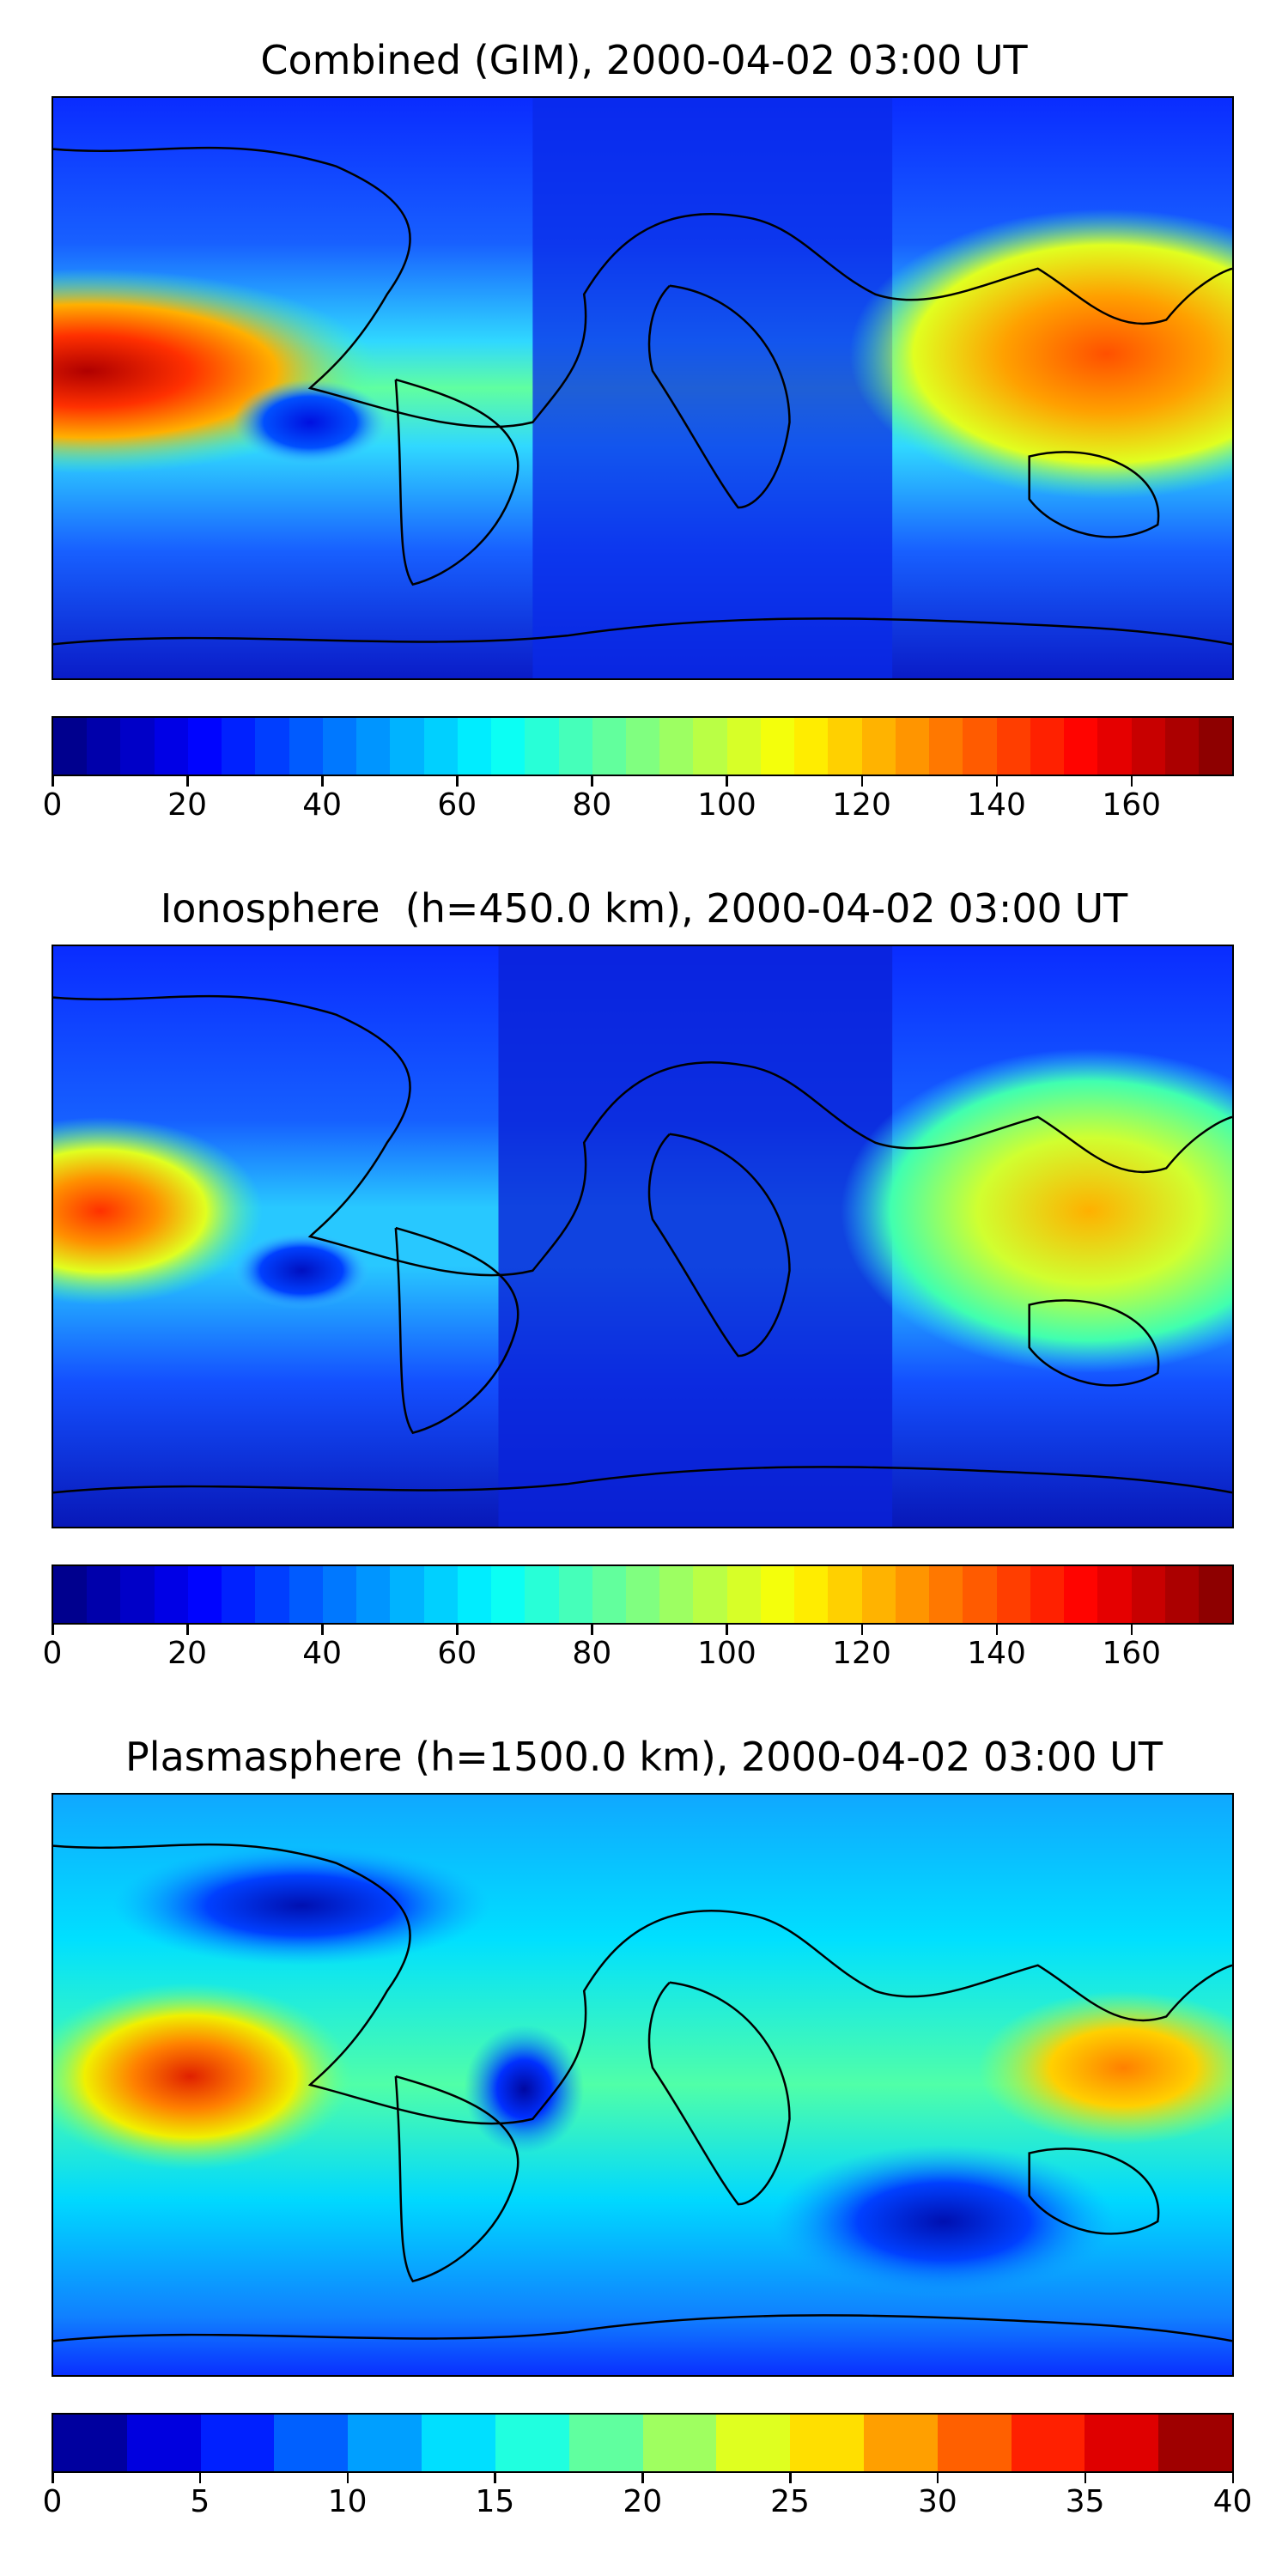 The width and height of the screenshot is (1288, 2576). What do you see at coordinates (457, 1653) in the screenshot?
I see `colorbar-tick-label: 60` at bounding box center [457, 1653].